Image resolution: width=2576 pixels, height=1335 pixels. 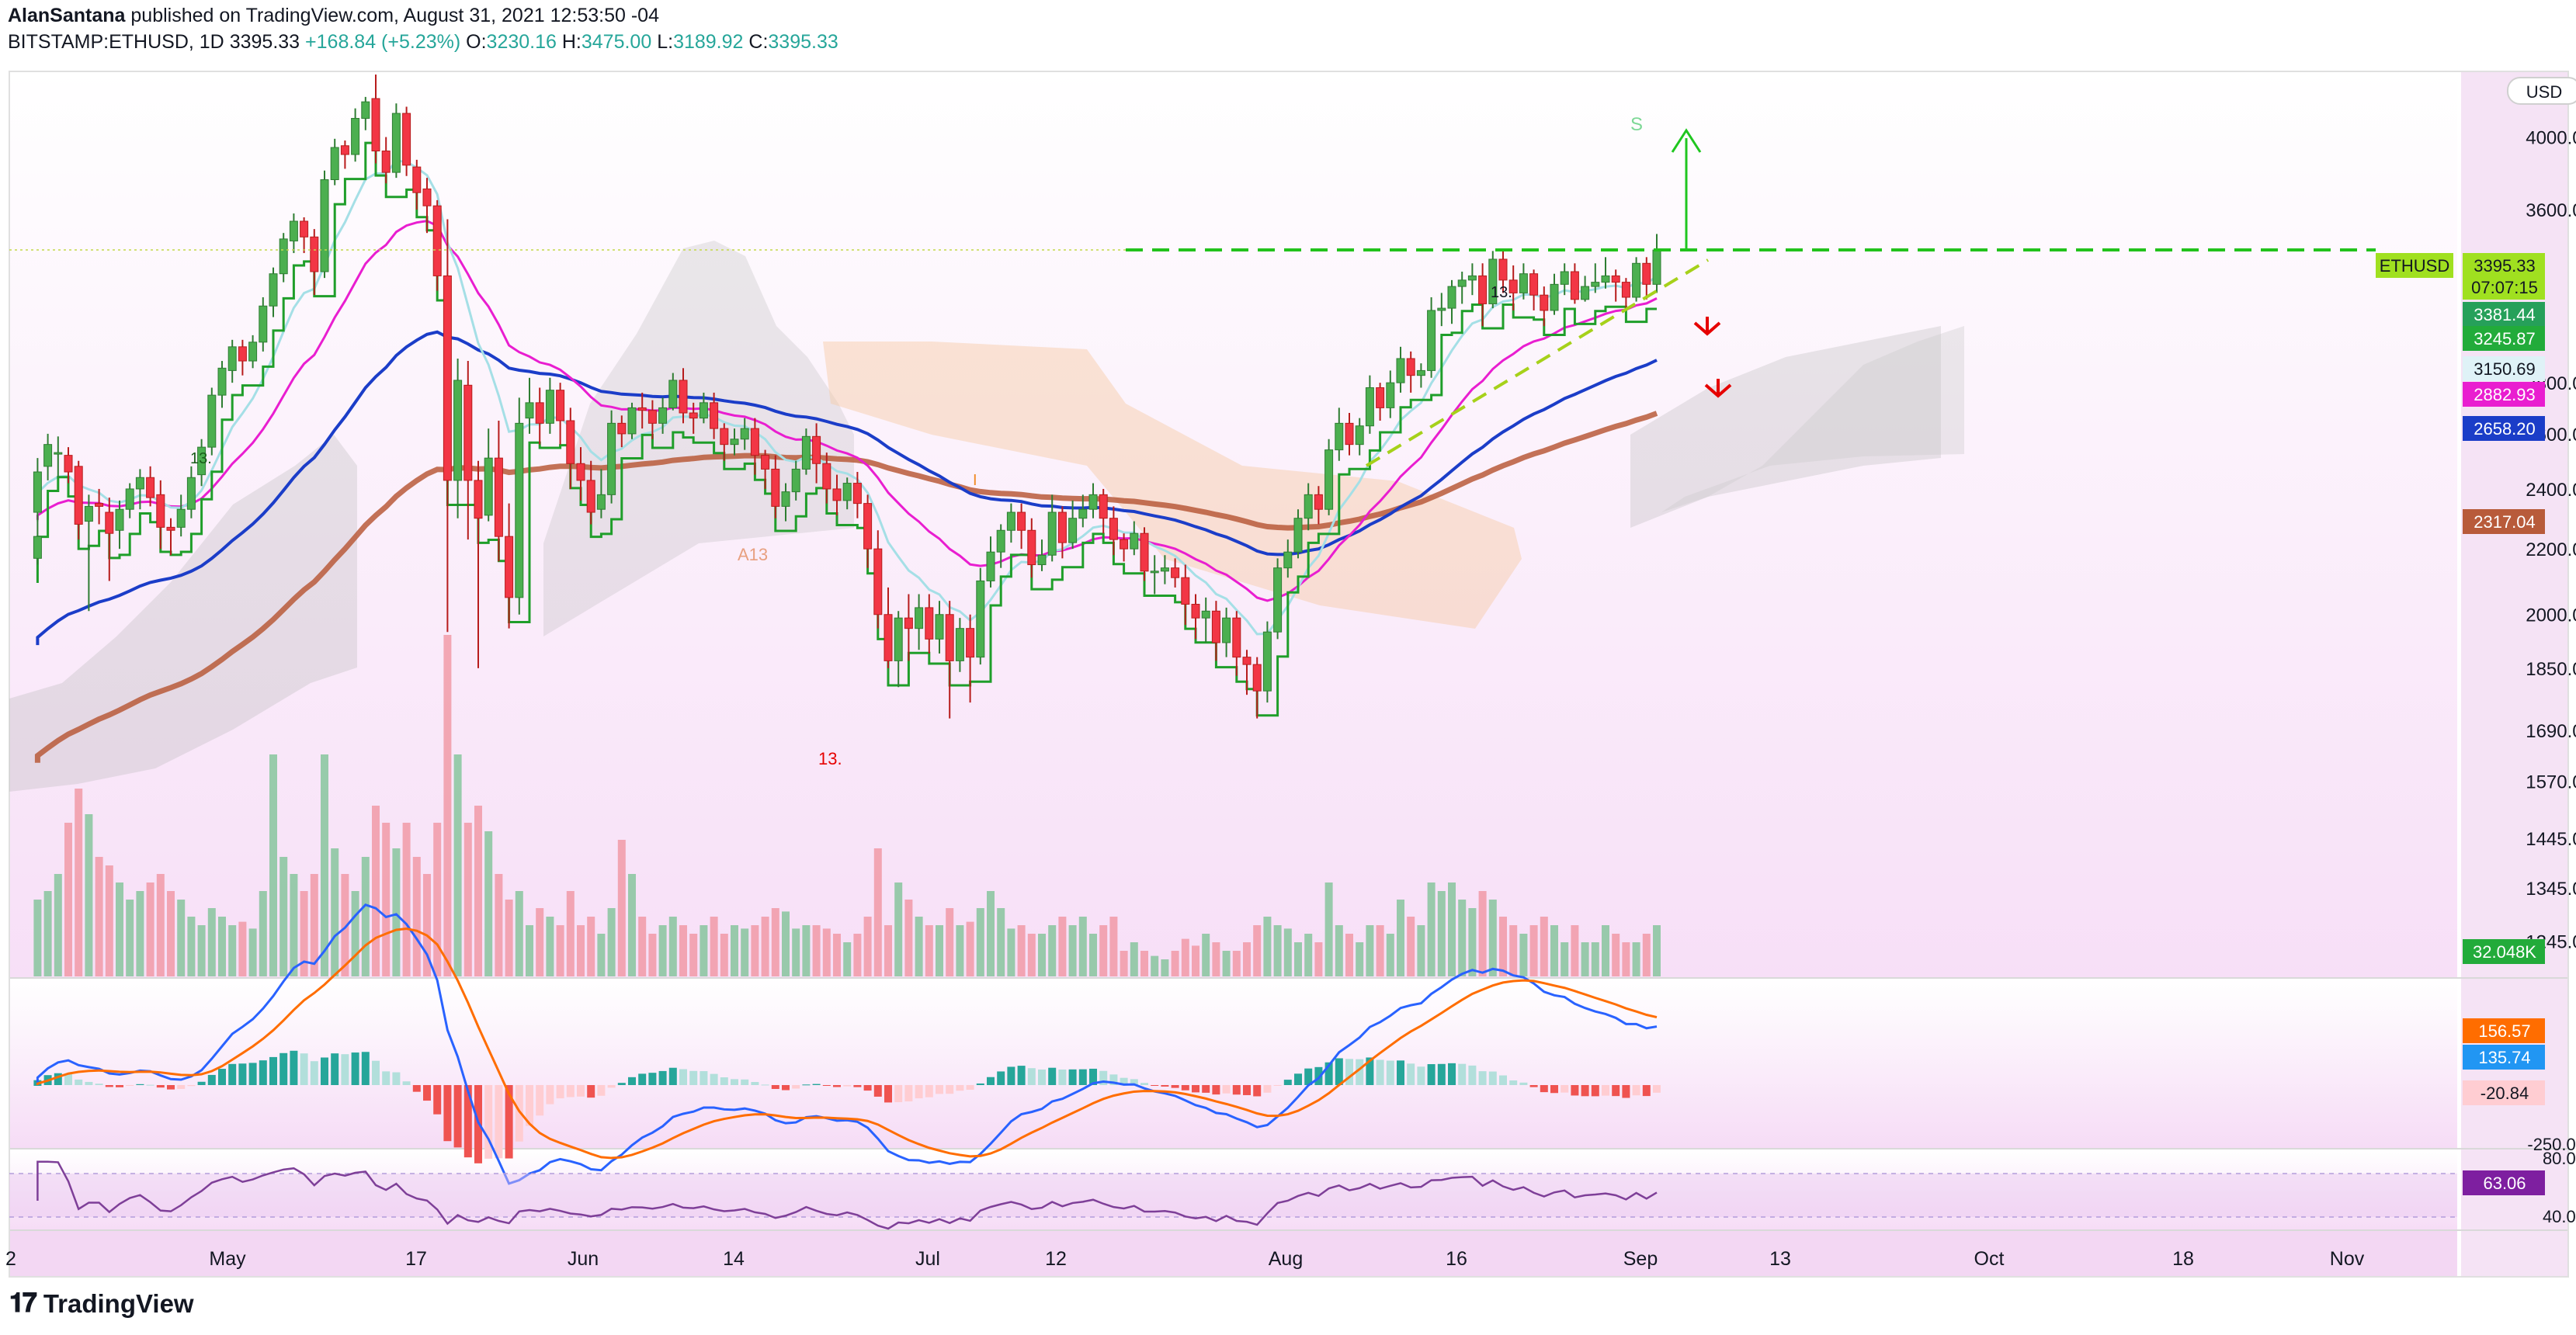 What do you see at coordinates (2544, 92) in the screenshot?
I see `currency-label: USD` at bounding box center [2544, 92].